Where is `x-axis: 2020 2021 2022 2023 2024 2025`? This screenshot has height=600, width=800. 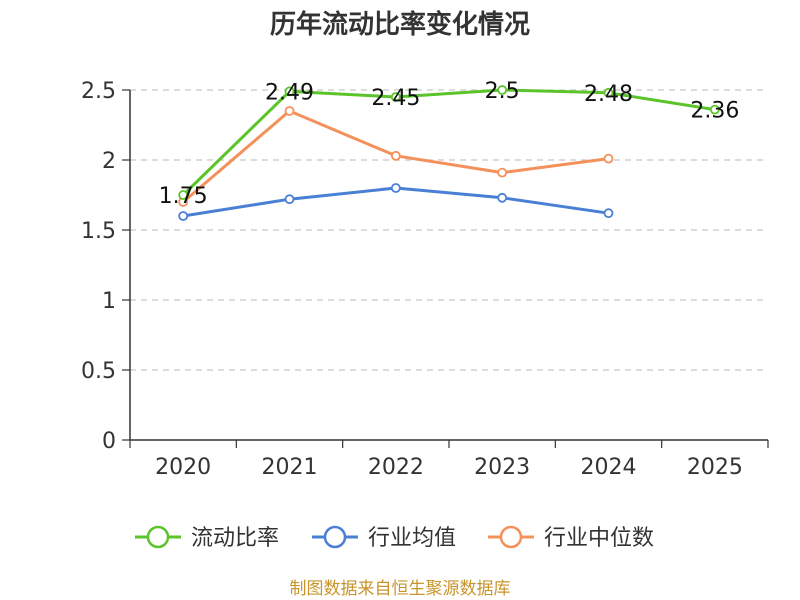 x-axis: 2020 2021 2022 2023 2024 2025 is located at coordinates (449, 459).